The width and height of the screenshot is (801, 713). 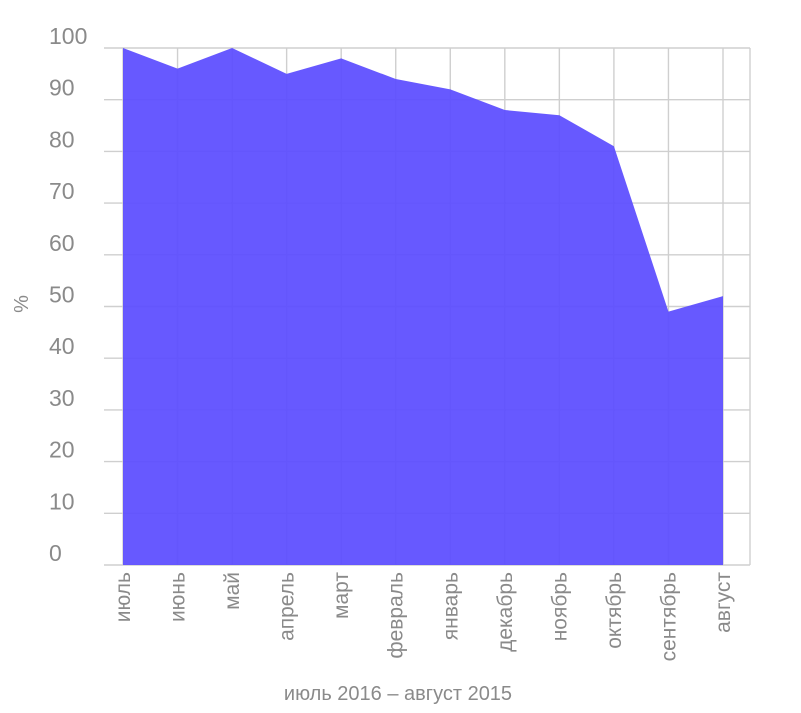 I want to click on x-tick-label: октябрь, so click(x=614, y=610).